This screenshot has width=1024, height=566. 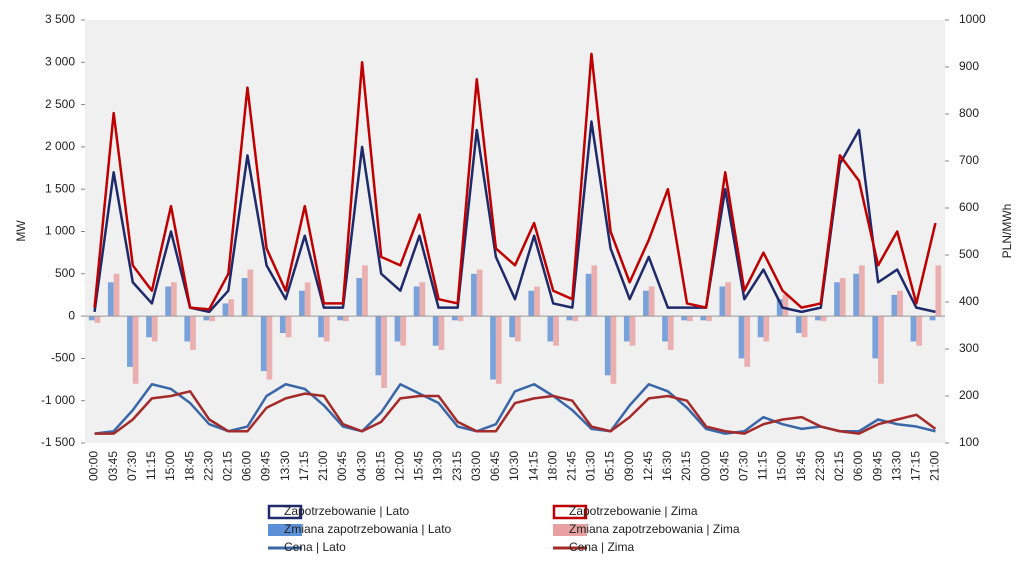 I want to click on y2-tick-label: 800, so click(x=969, y=113).